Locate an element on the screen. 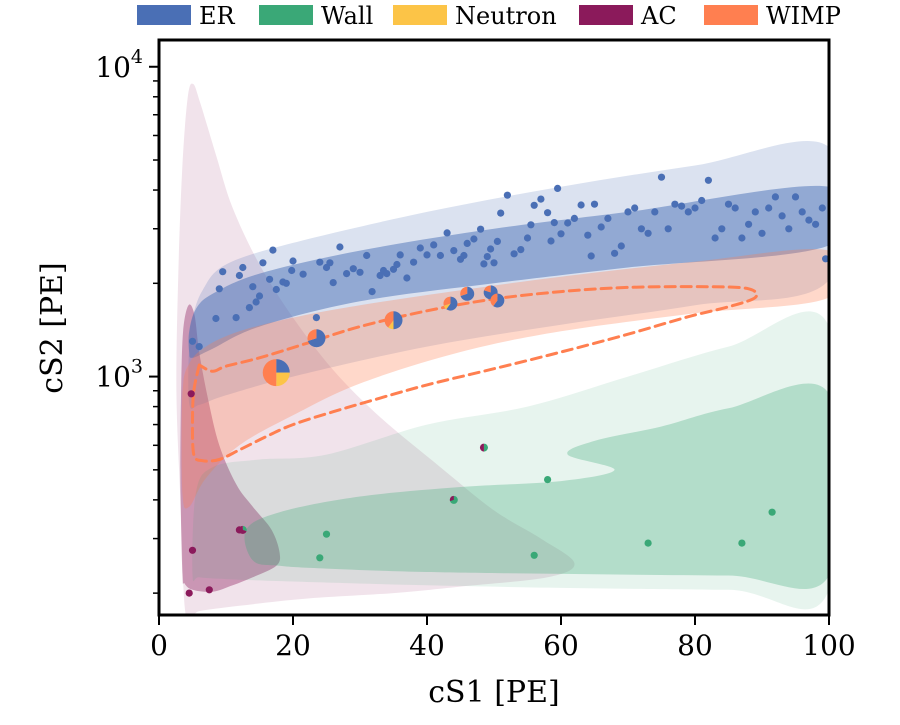  x-tick-label-20: 20 is located at coordinates (293, 645).